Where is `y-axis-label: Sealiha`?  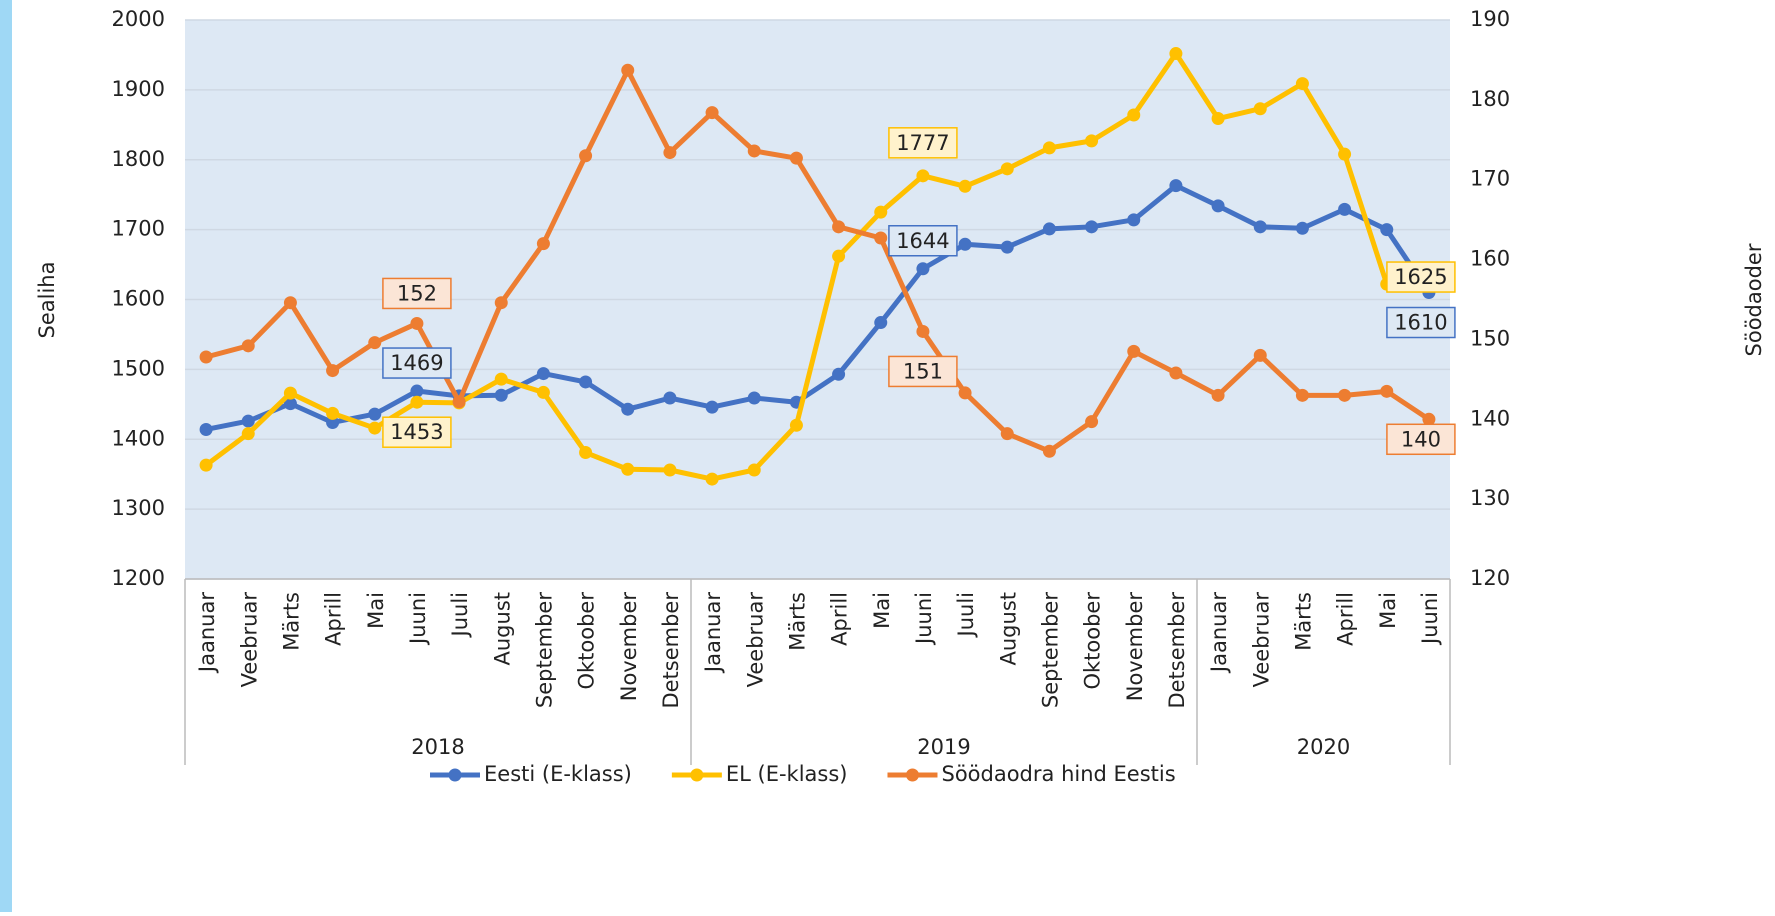
y-axis-label: Sealiha is located at coordinates (47, 300).